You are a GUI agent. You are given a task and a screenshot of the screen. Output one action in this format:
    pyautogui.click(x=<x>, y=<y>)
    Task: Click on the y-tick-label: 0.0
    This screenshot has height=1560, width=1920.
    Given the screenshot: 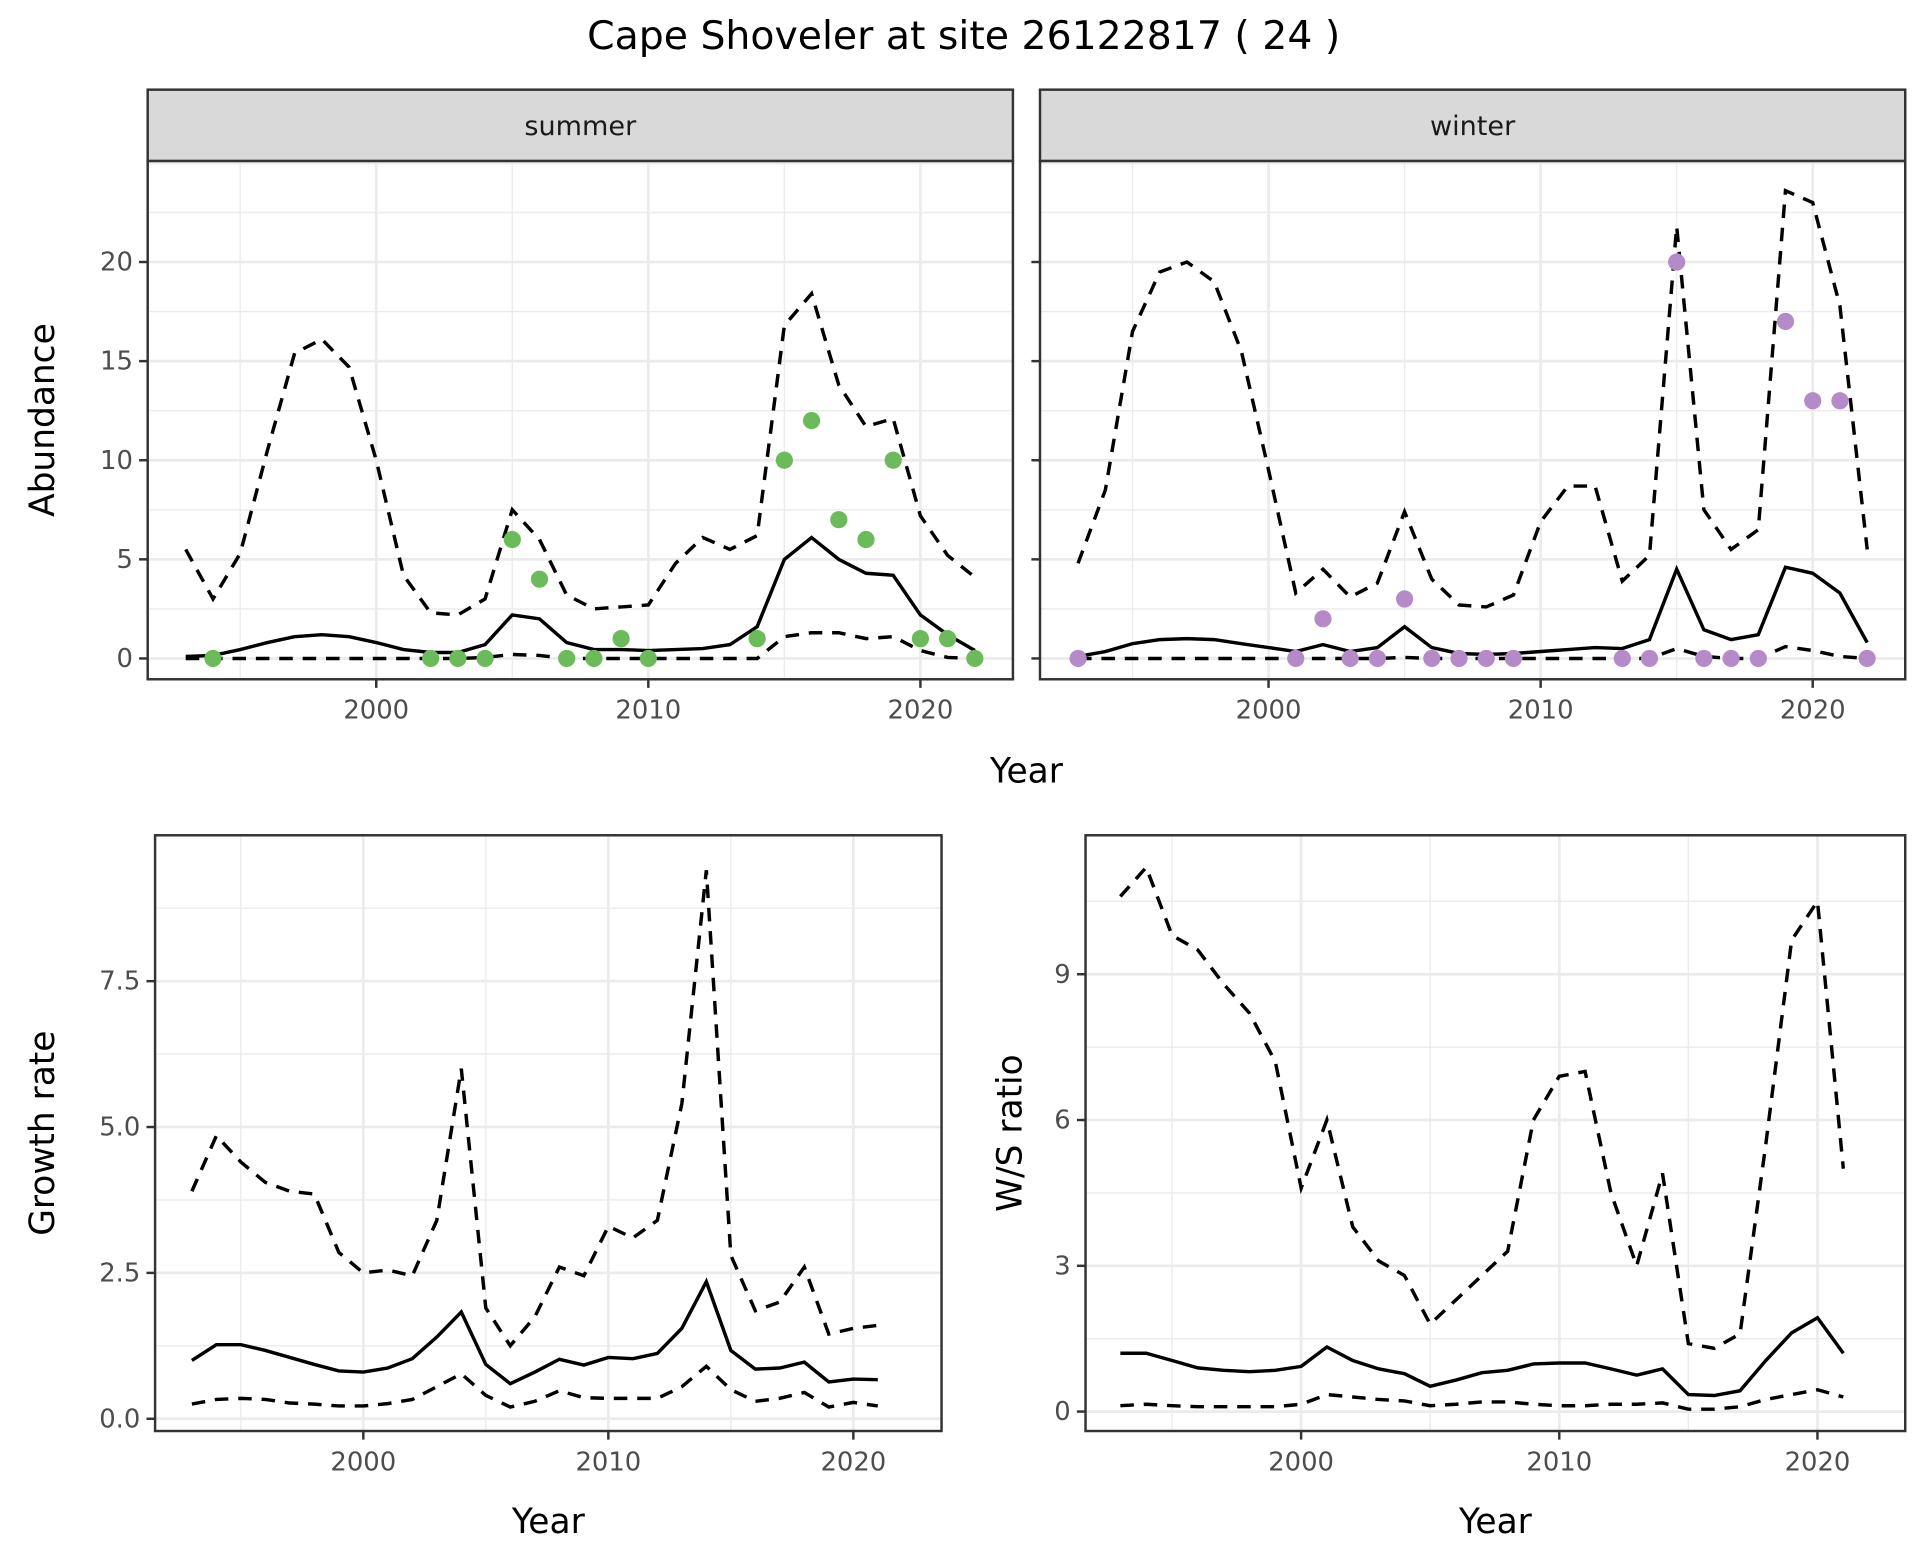 What is the action you would take?
    pyautogui.click(x=119, y=1419)
    